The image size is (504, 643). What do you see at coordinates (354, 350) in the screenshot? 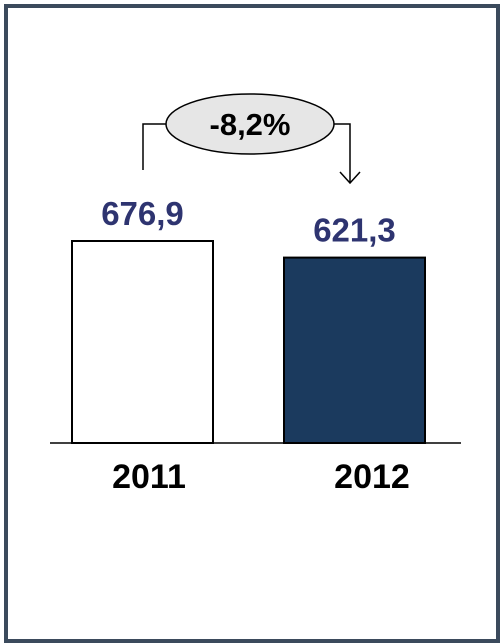
I see `bar-2012` at bounding box center [354, 350].